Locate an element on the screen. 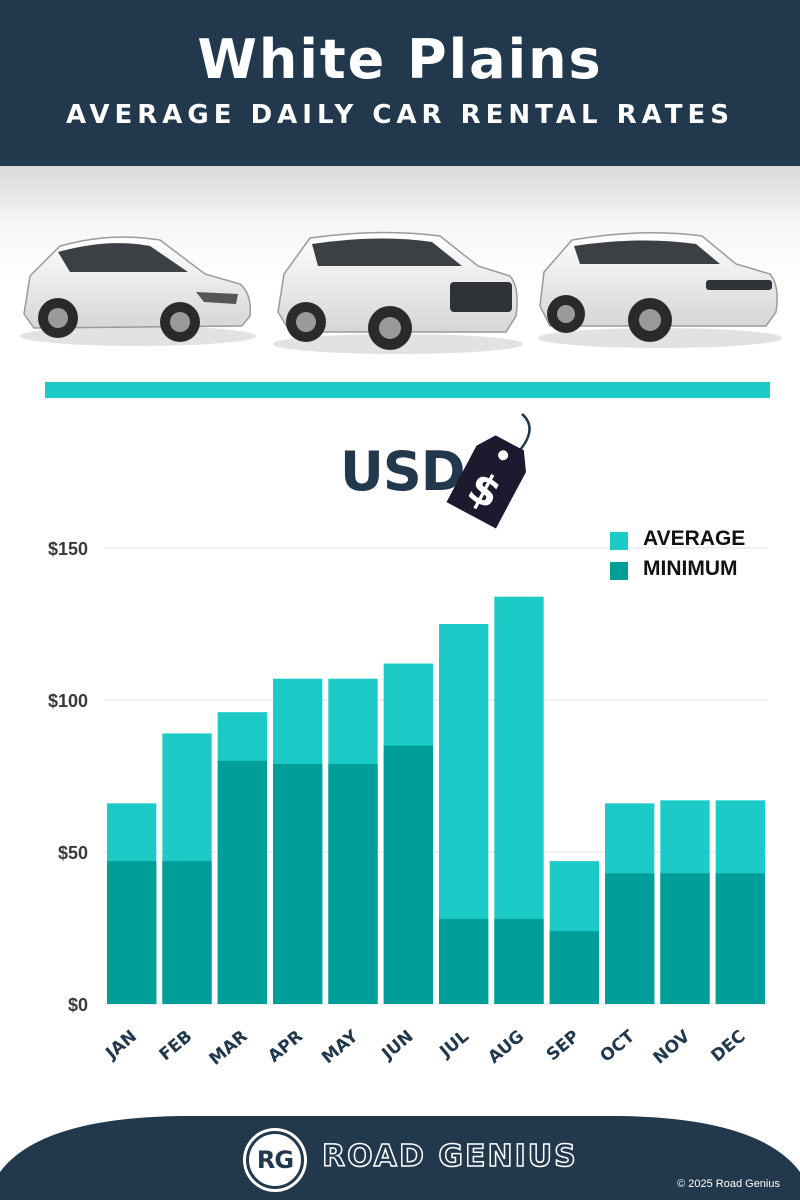 This screenshot has height=1200, width=800. logo-text: RG is located at coordinates (275, 1160).